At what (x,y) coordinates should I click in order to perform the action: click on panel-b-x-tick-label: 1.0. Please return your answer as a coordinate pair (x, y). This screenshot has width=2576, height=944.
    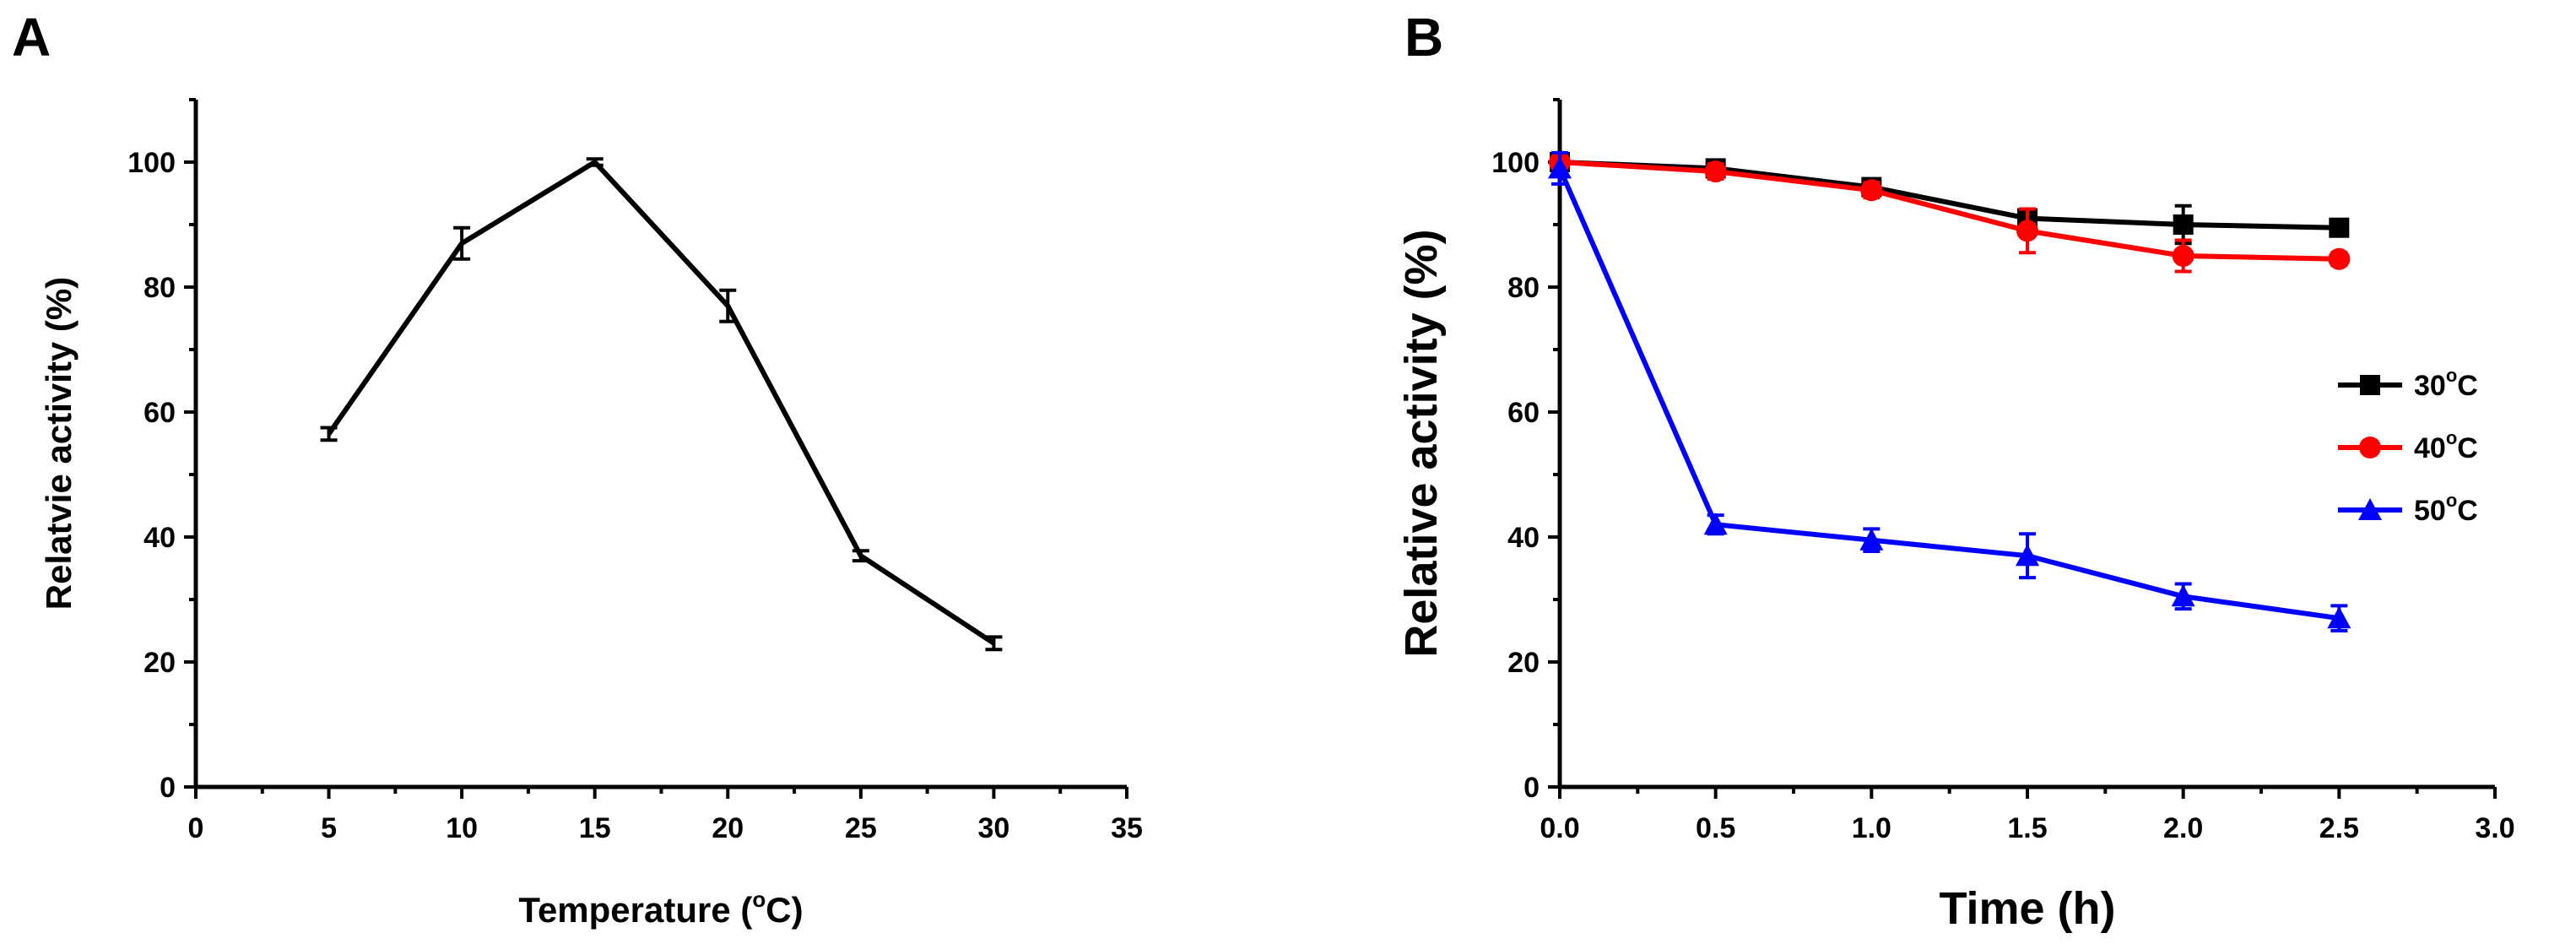
    Looking at the image, I should click on (1871, 828).